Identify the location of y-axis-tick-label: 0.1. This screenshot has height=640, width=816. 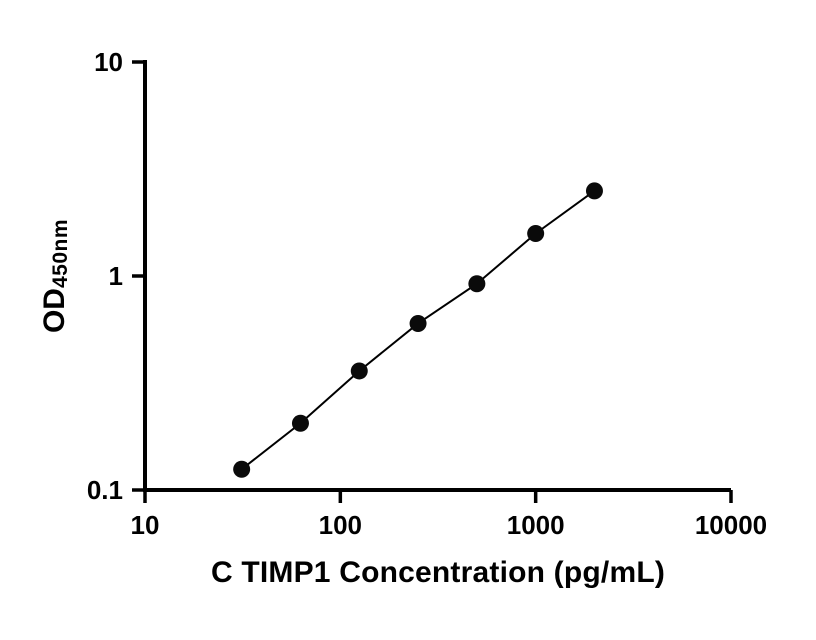
(105, 490).